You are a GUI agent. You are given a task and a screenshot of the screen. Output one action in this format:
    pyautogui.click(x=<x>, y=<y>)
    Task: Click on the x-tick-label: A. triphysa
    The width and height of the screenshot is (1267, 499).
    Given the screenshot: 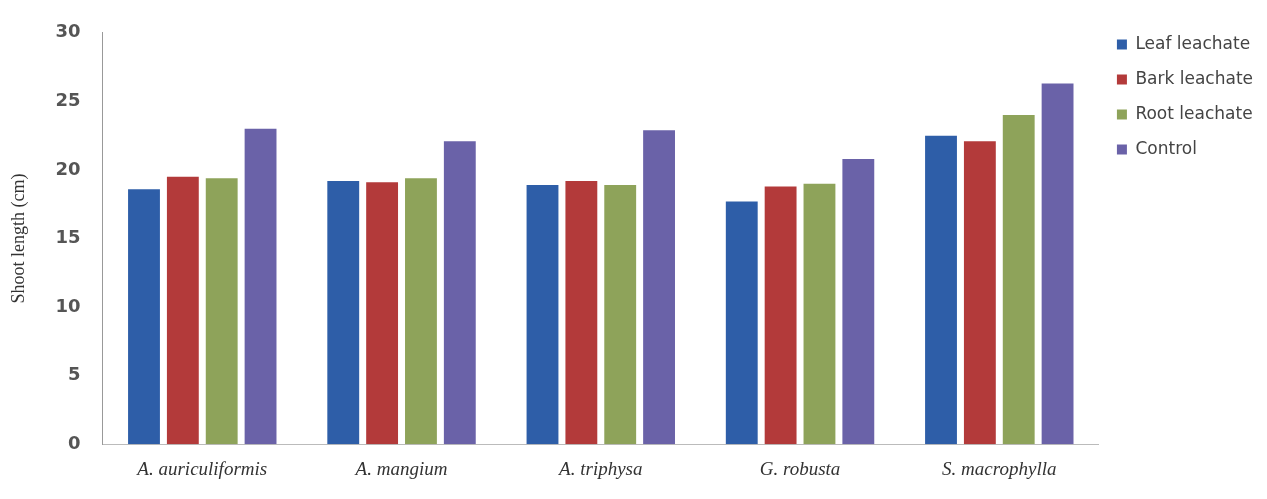 What is the action you would take?
    pyautogui.click(x=600, y=468)
    